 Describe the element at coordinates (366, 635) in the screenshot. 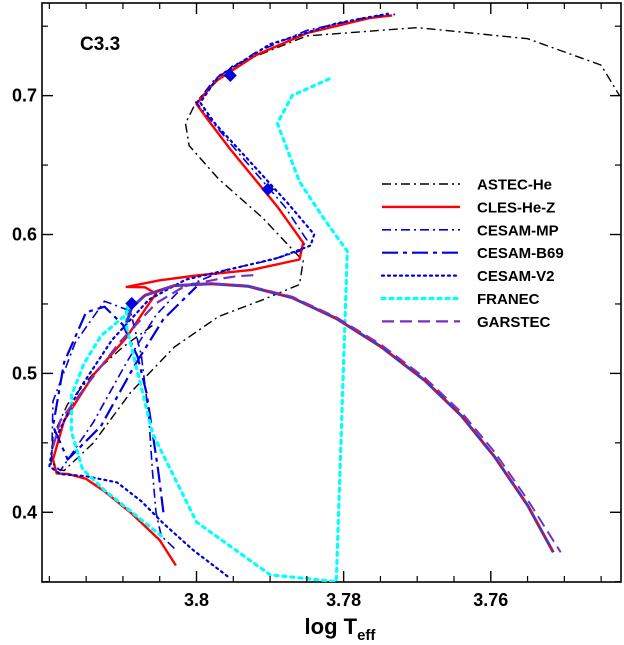

I see `x-axis-title-subscript: eff` at that location.